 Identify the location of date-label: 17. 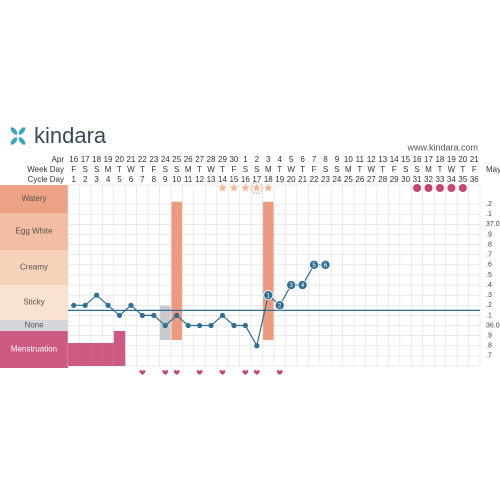
(85, 159).